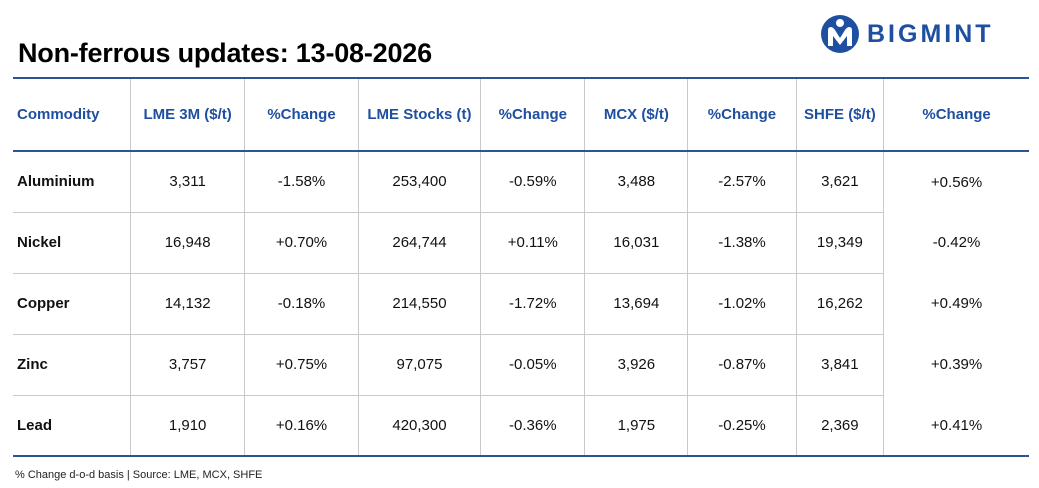  Describe the element at coordinates (533, 243) in the screenshot. I see `lme-stocks-change: +0.11%` at that location.